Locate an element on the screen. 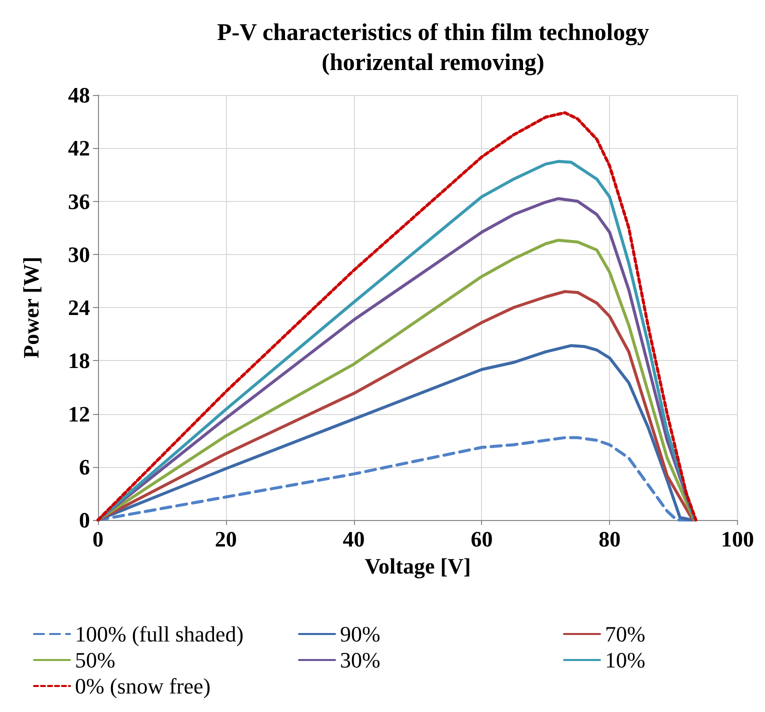 Image resolution: width=765 pixels, height=712 pixels. legend-label: 30% is located at coordinates (360, 660).